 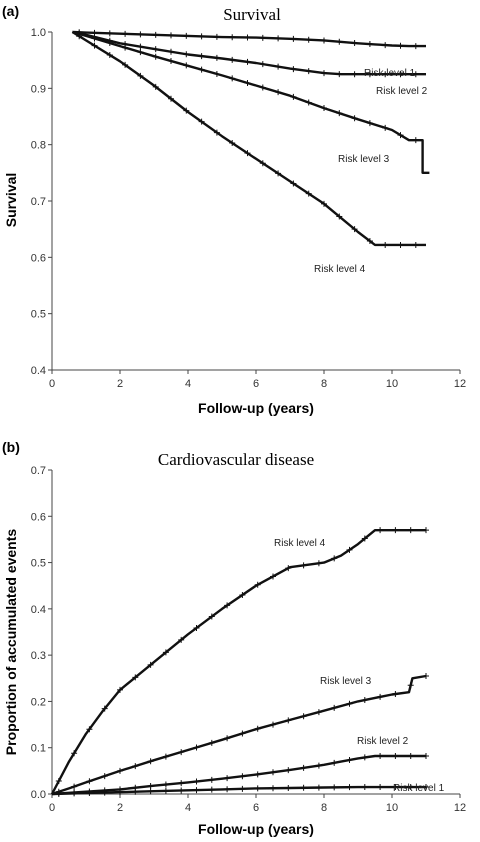 What do you see at coordinates (38, 89) in the screenshot?
I see `y-tick-label: 0.9` at bounding box center [38, 89].